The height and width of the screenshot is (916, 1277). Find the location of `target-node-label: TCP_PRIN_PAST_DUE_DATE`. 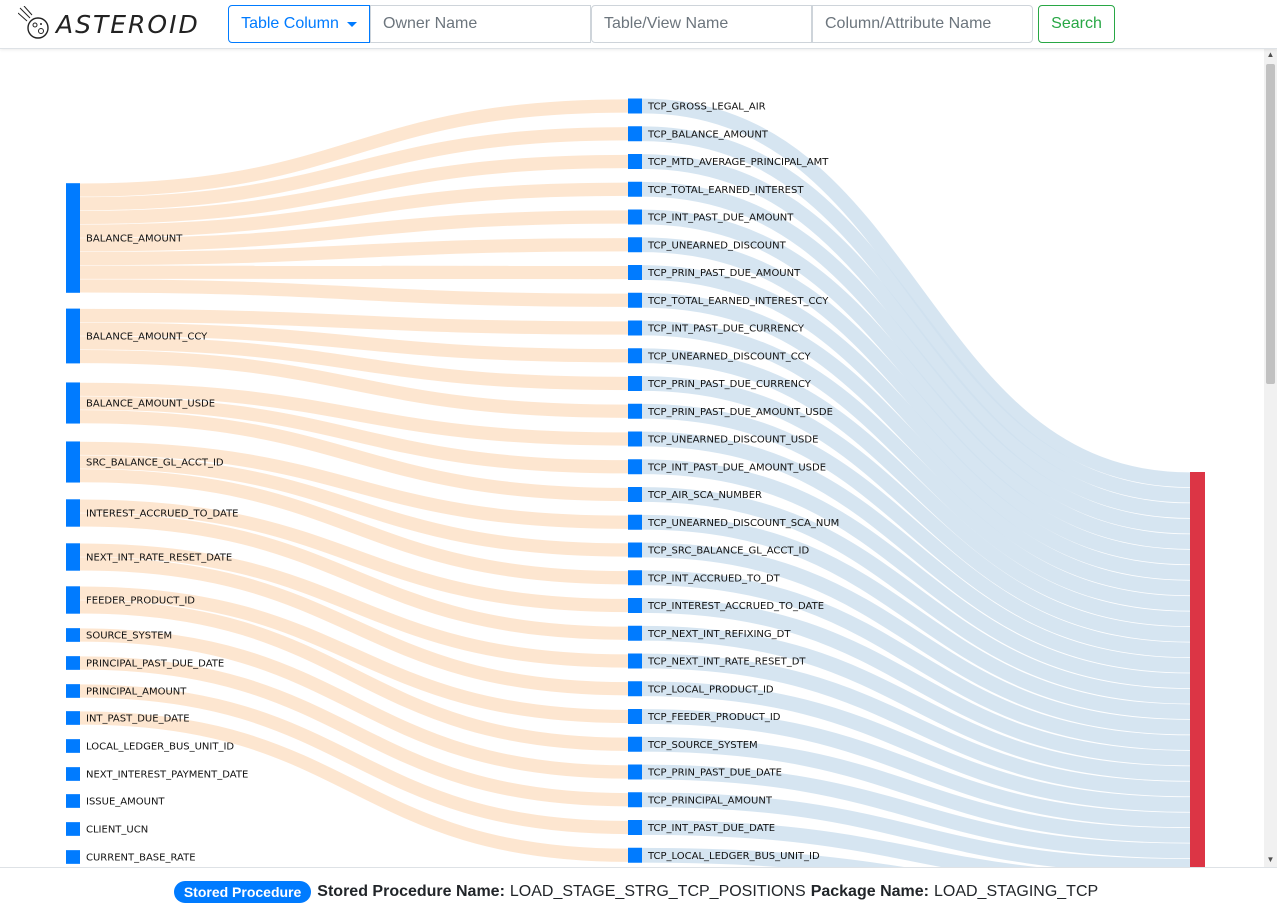

target-node-label: TCP_PRIN_PAST_DUE_DATE is located at coordinates (714, 773).